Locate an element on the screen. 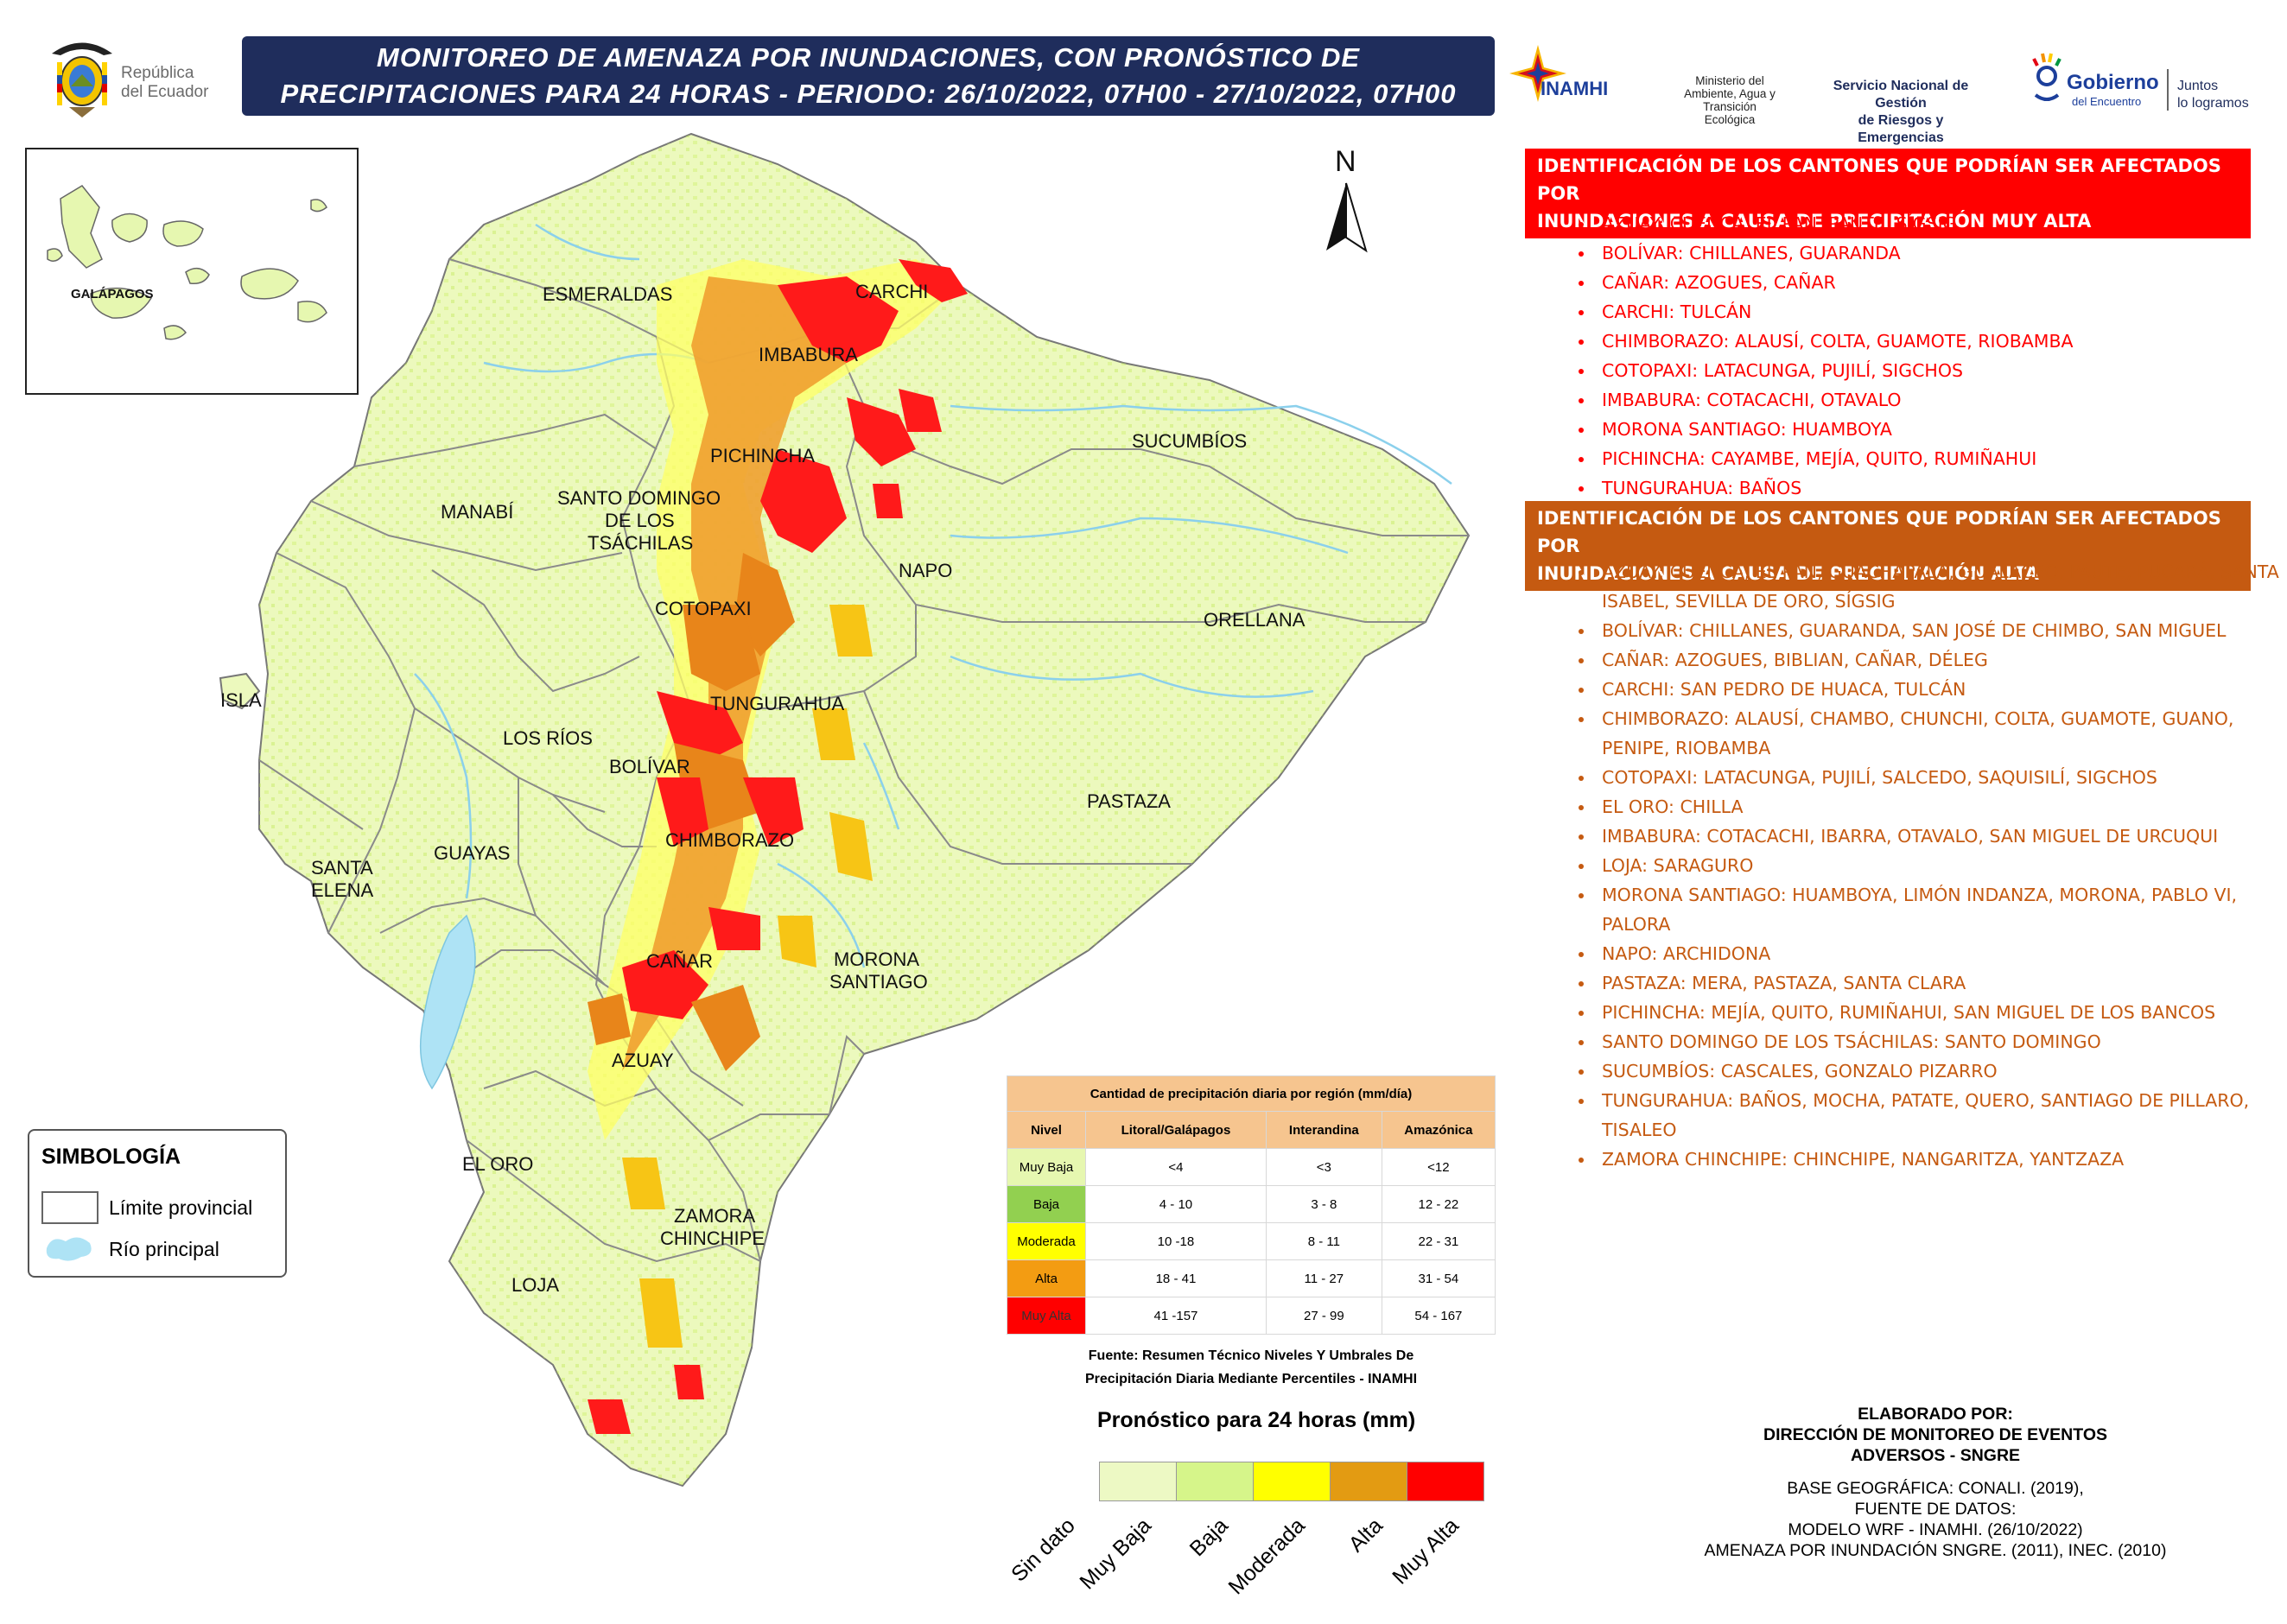 This screenshot has width=2287, height=1624. gobierno-line-2: del Encuentro is located at coordinates (2107, 101).